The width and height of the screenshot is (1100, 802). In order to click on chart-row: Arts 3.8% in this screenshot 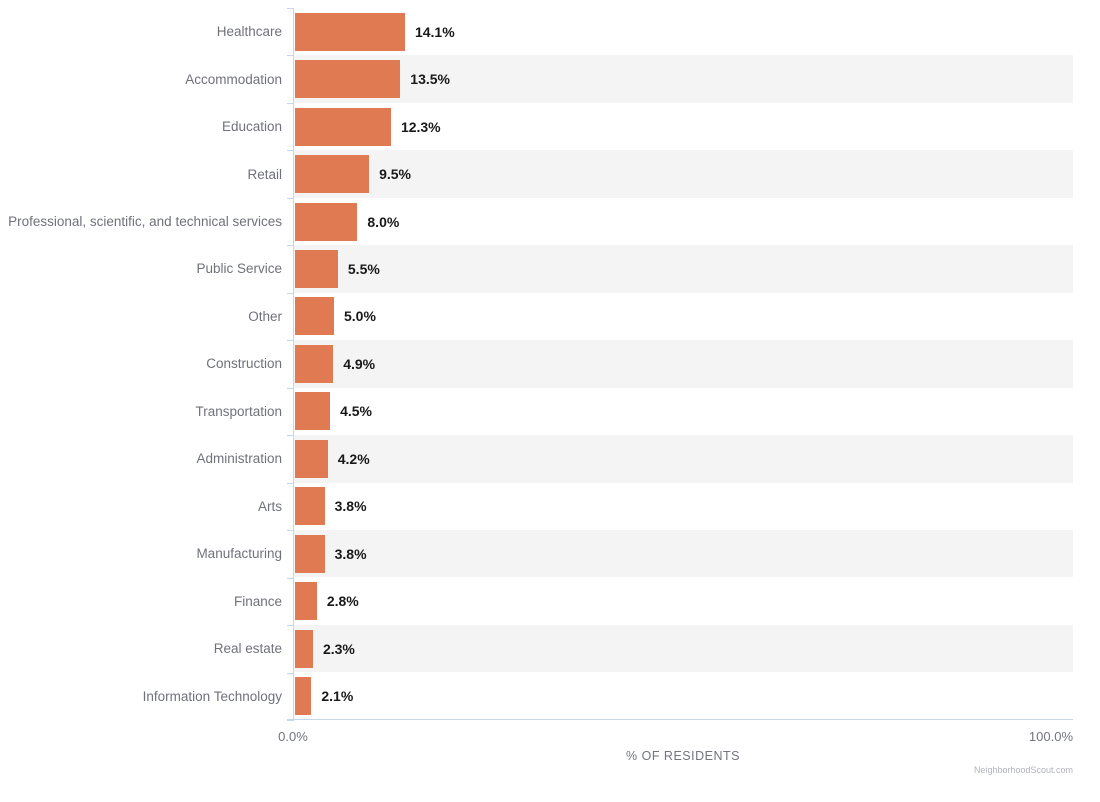, I will do `click(536, 506)`.